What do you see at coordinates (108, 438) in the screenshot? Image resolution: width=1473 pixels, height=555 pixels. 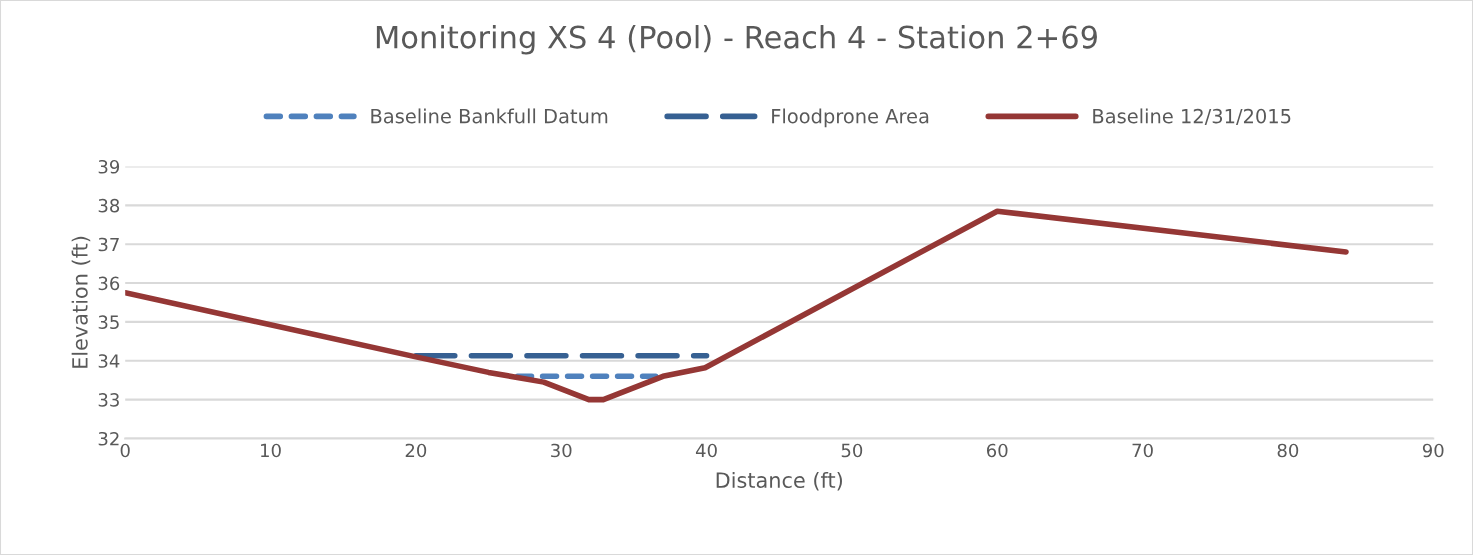 I see `y-tick-label: 32` at bounding box center [108, 438].